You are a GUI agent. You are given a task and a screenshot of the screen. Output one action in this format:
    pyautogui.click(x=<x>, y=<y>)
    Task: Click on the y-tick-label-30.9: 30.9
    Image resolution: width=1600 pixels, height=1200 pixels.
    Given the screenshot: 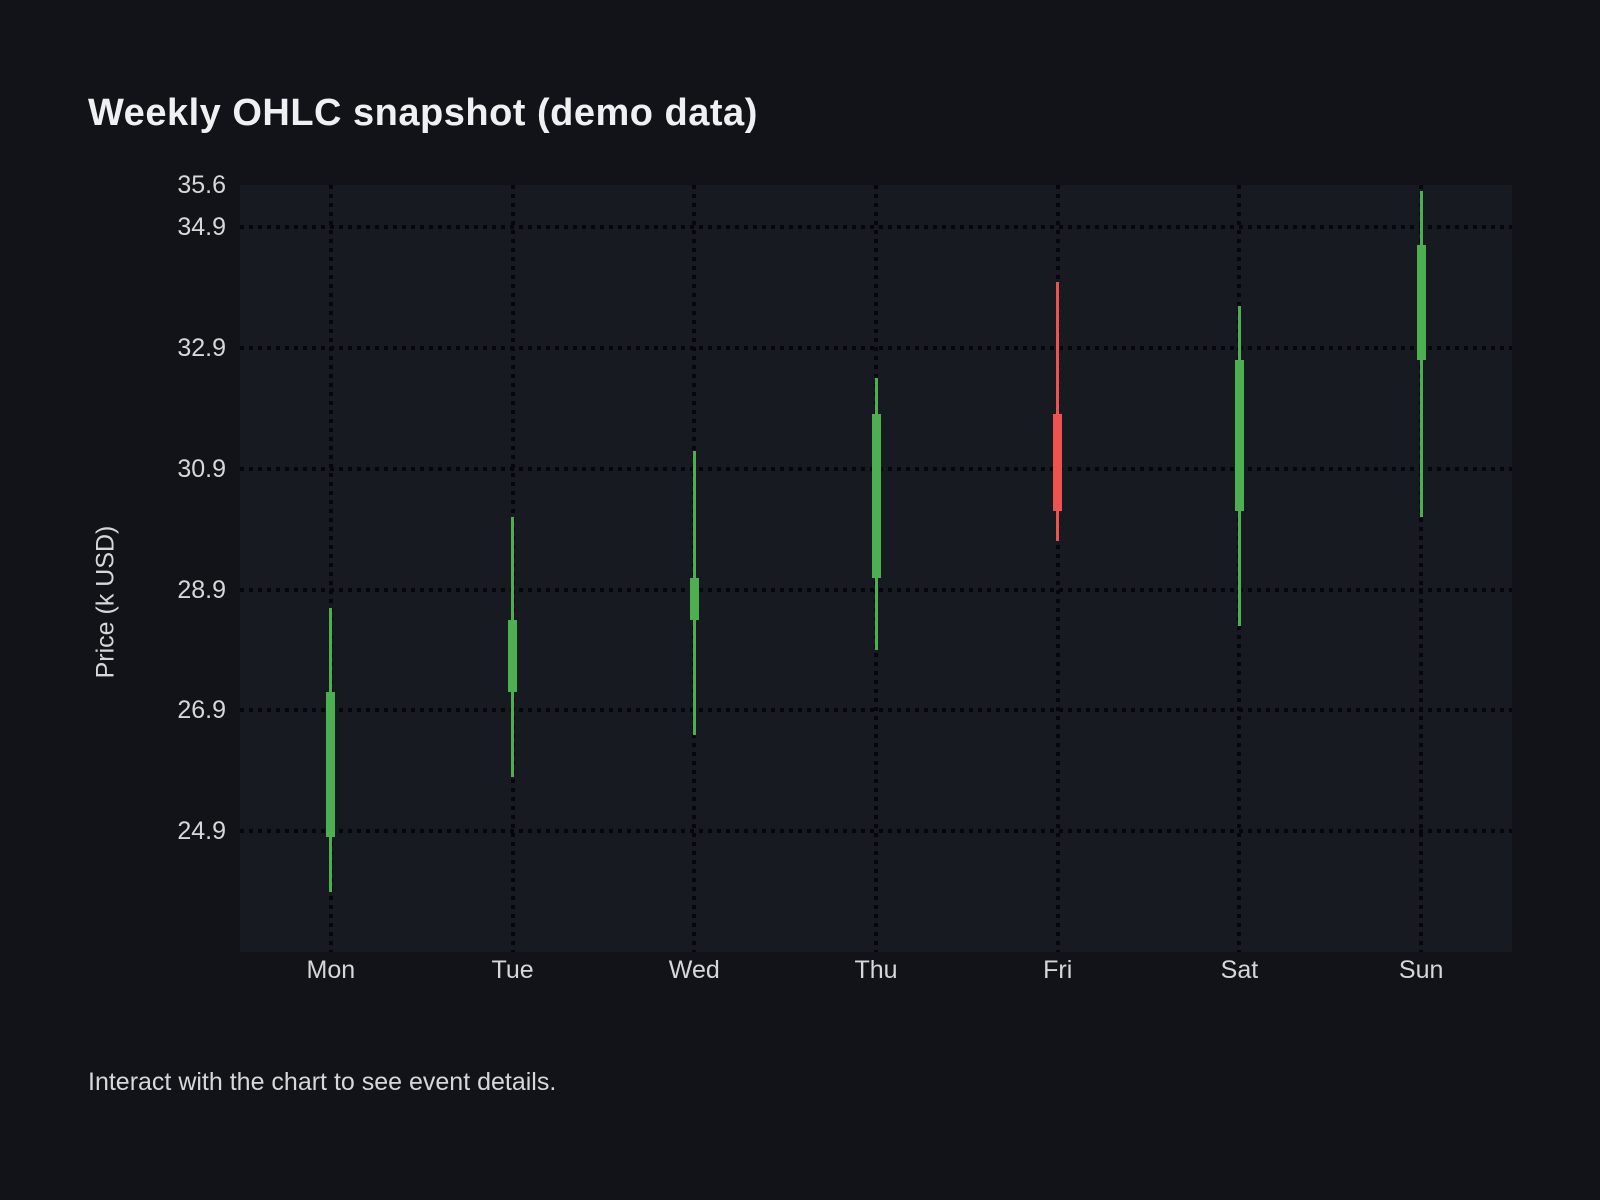 What is the action you would take?
    pyautogui.click(x=201, y=468)
    